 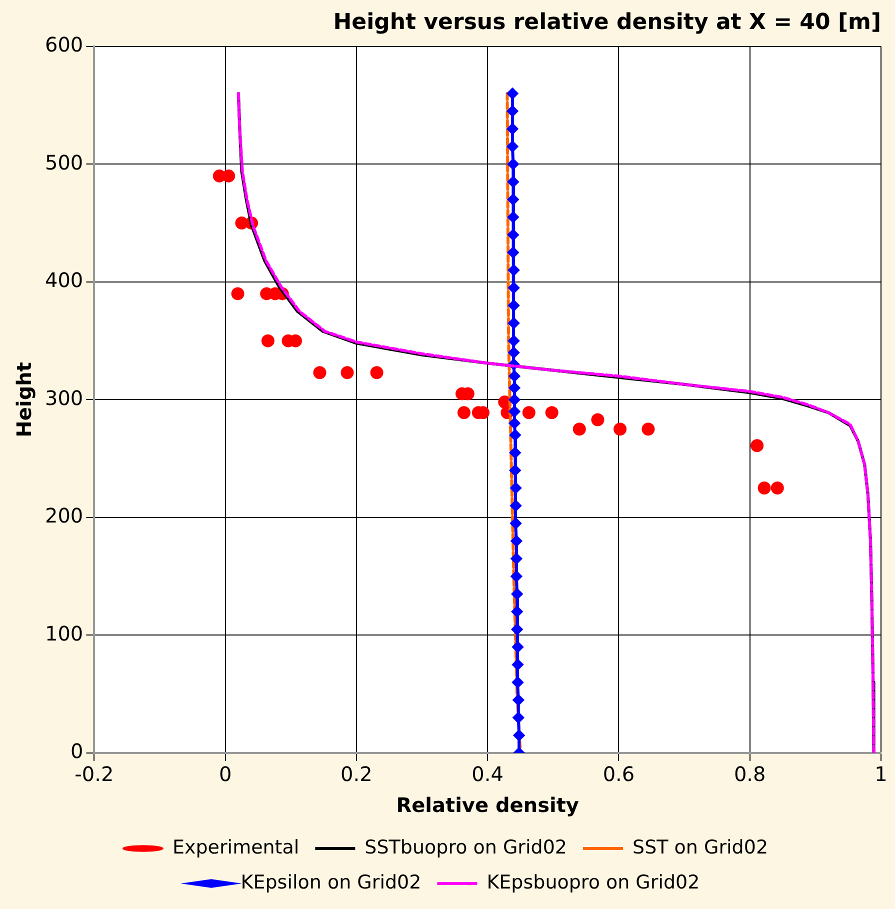 What do you see at coordinates (64, 162) in the screenshot?
I see `y-tick-label: 500` at bounding box center [64, 162].